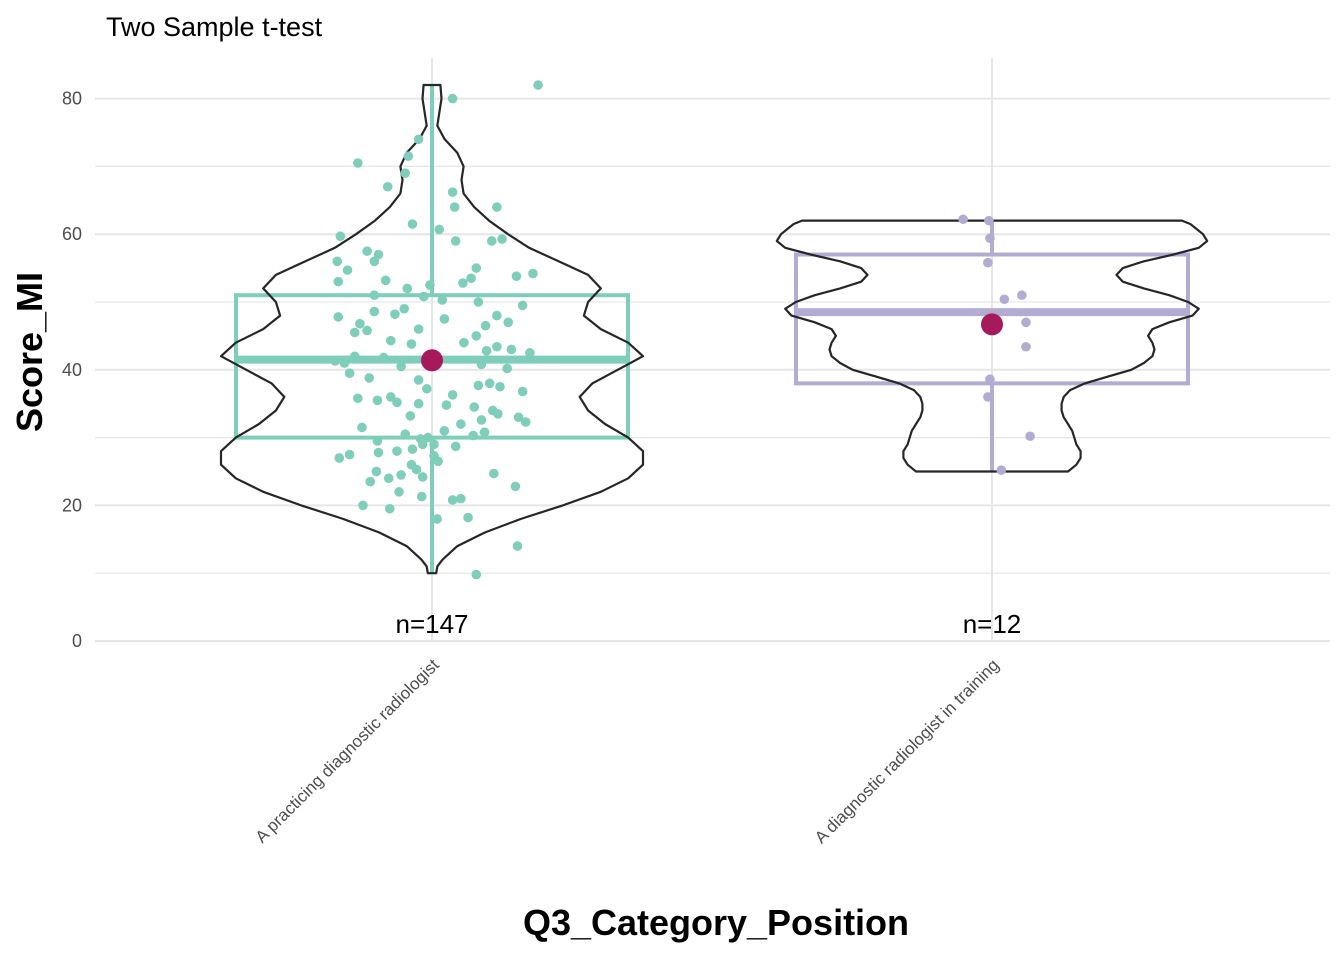 This screenshot has width=1344, height=960. Describe the element at coordinates (72, 234) in the screenshot. I see `y-tick-label: 60` at that location.